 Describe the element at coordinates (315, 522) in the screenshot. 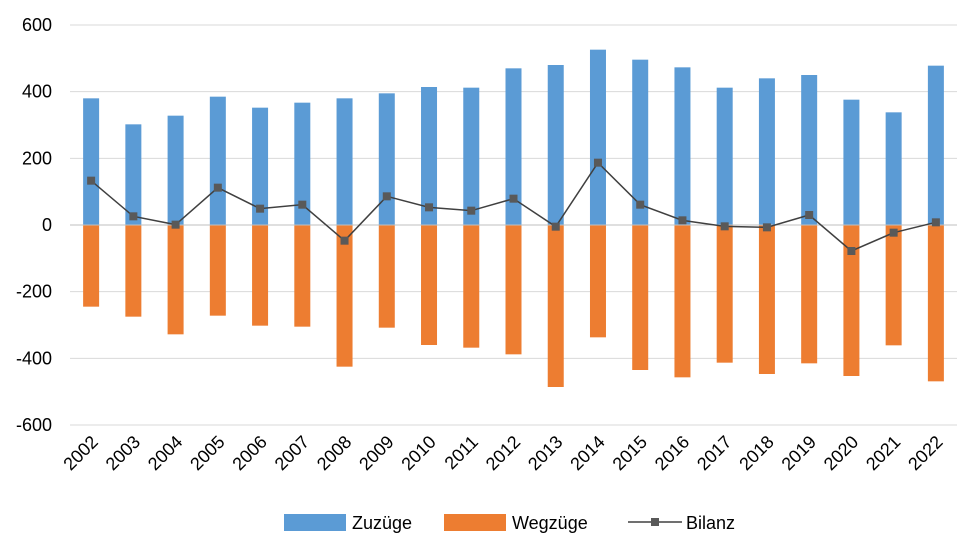

I see `legend-swatch-zuzuege` at that location.